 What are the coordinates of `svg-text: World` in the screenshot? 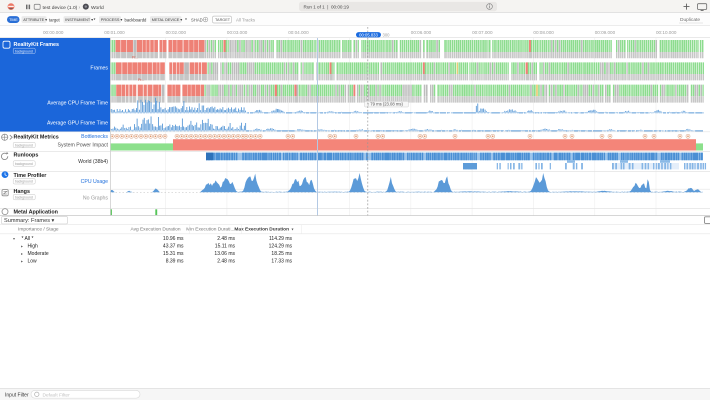 It's located at (97, 8).